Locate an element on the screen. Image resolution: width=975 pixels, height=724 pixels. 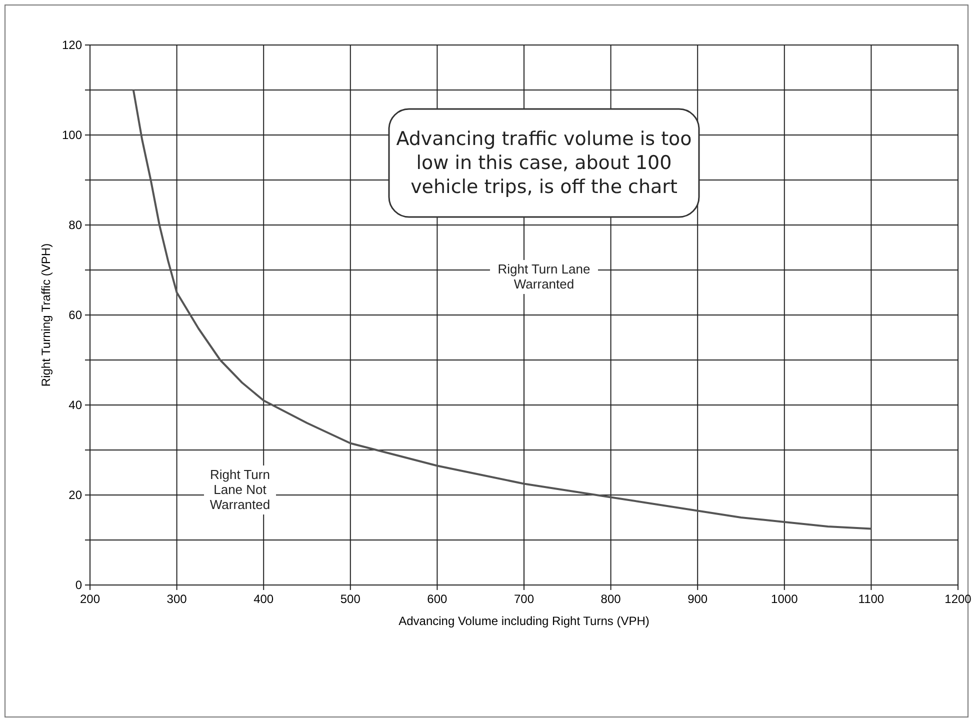
x-tick-label: 800 is located at coordinates (611, 599).